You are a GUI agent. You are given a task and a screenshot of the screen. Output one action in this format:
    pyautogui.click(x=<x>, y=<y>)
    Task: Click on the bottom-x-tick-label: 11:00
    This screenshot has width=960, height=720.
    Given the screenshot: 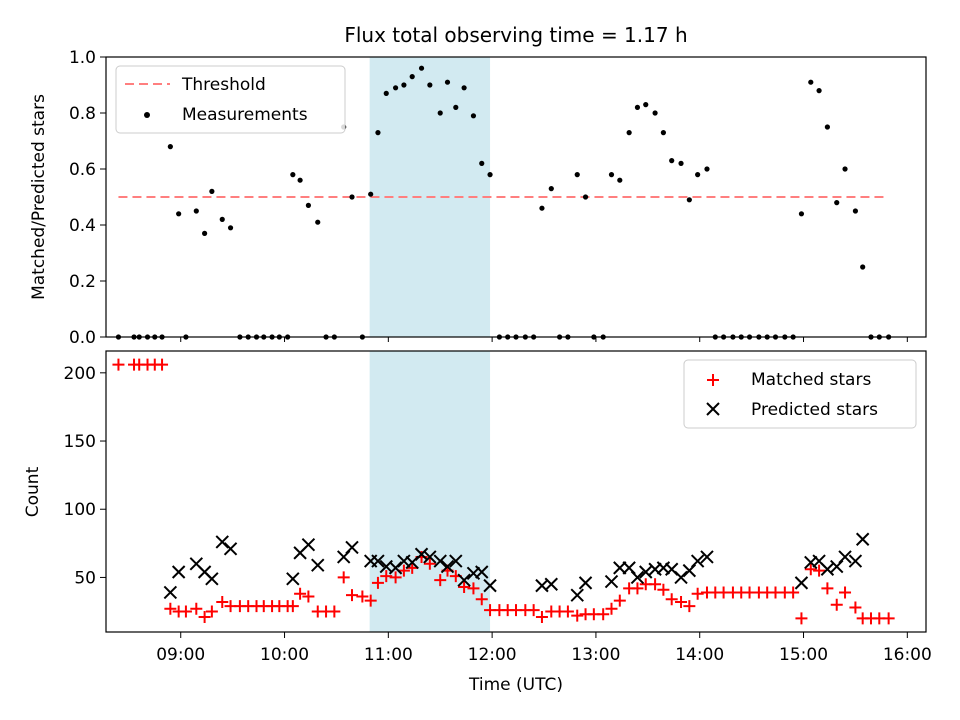 What is the action you would take?
    pyautogui.click(x=388, y=655)
    